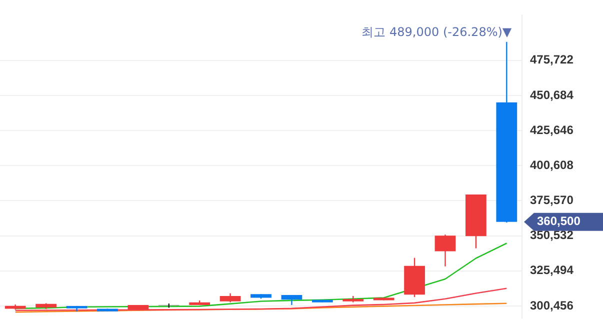 This screenshot has height=333, width=603. Describe the element at coordinates (559, 221) in the screenshot. I see `text: 360,500` at that location.